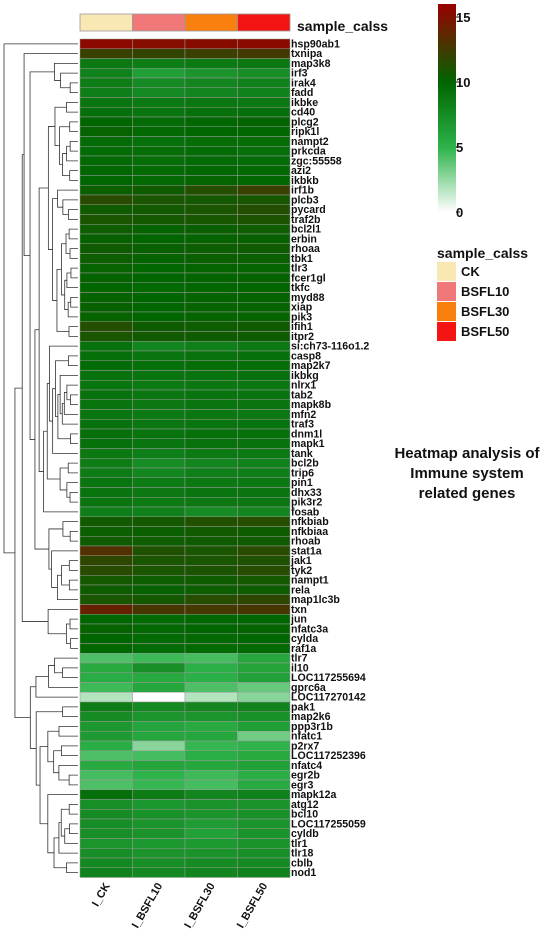 The width and height of the screenshot is (550, 942). What do you see at coordinates (302, 473) in the screenshot?
I see `gene-label: trip6` at bounding box center [302, 473].